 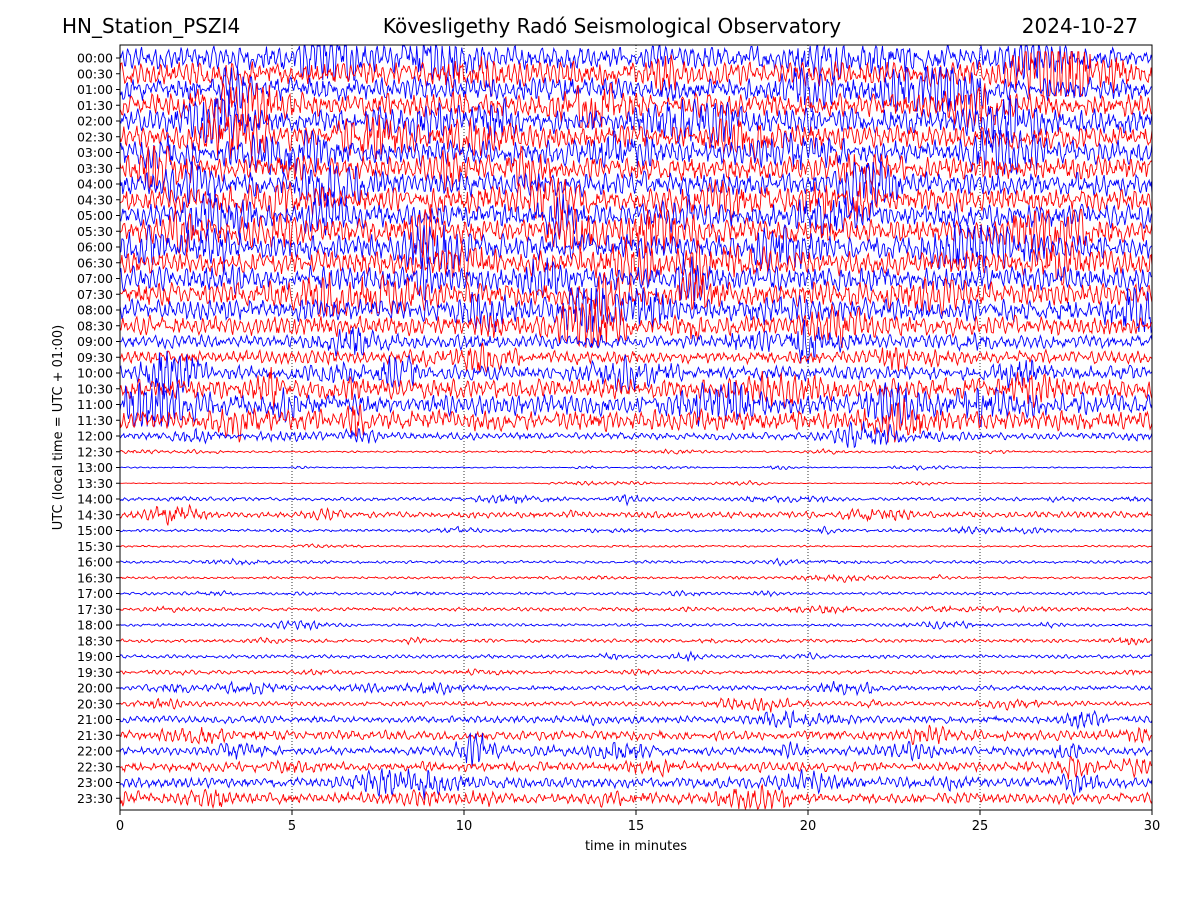 I want to click on row-time-label: 18:00, so click(x=95, y=625).